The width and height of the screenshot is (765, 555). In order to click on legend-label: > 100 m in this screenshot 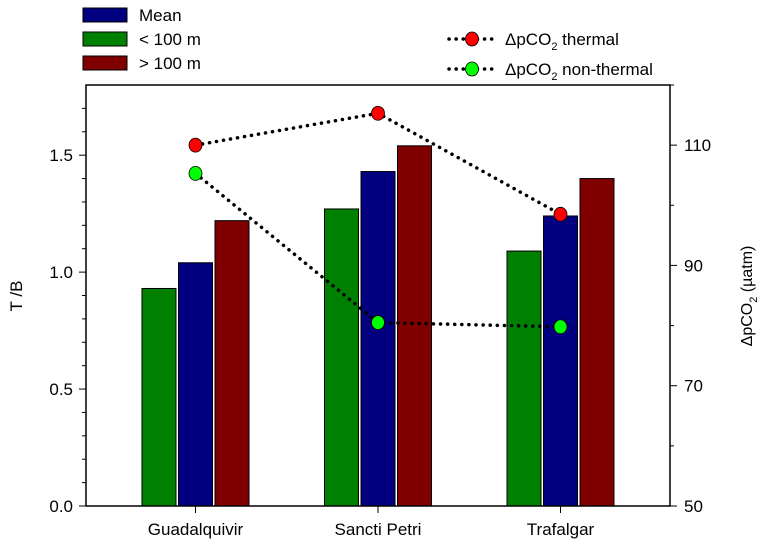, I will do `click(170, 63)`.